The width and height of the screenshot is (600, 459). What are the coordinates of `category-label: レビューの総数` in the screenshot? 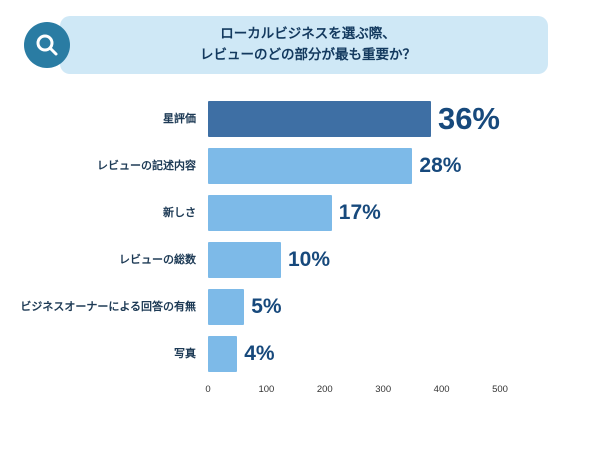 It's located at (157, 259).